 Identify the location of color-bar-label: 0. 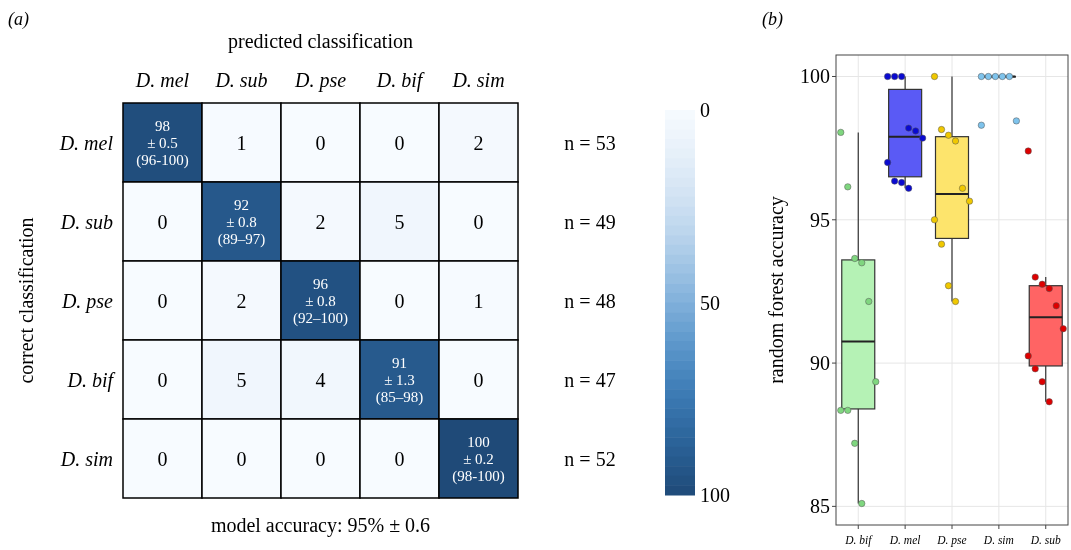
(705, 110).